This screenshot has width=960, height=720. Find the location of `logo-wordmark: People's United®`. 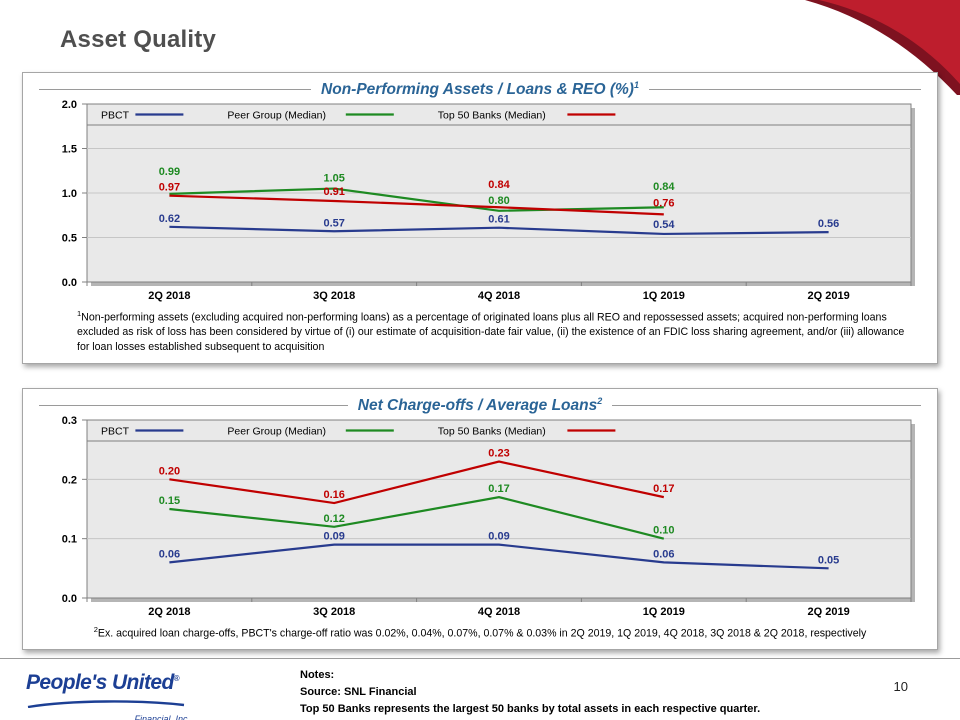

logo-wordmark: People's United® is located at coordinates (111, 683).